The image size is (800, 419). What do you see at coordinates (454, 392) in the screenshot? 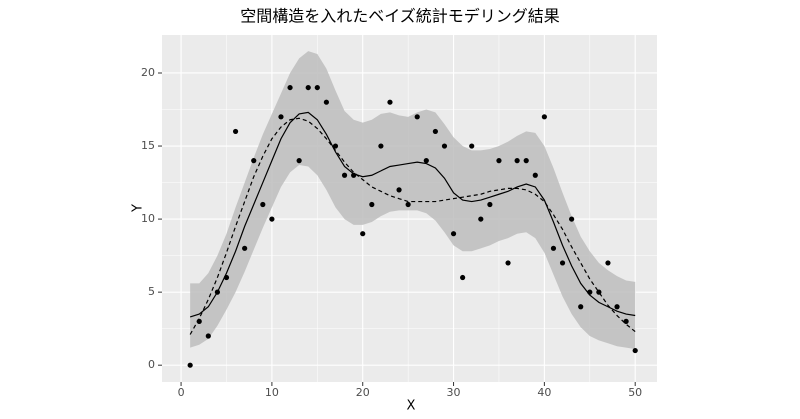
I see `x-tick-label: 30` at bounding box center [454, 392].